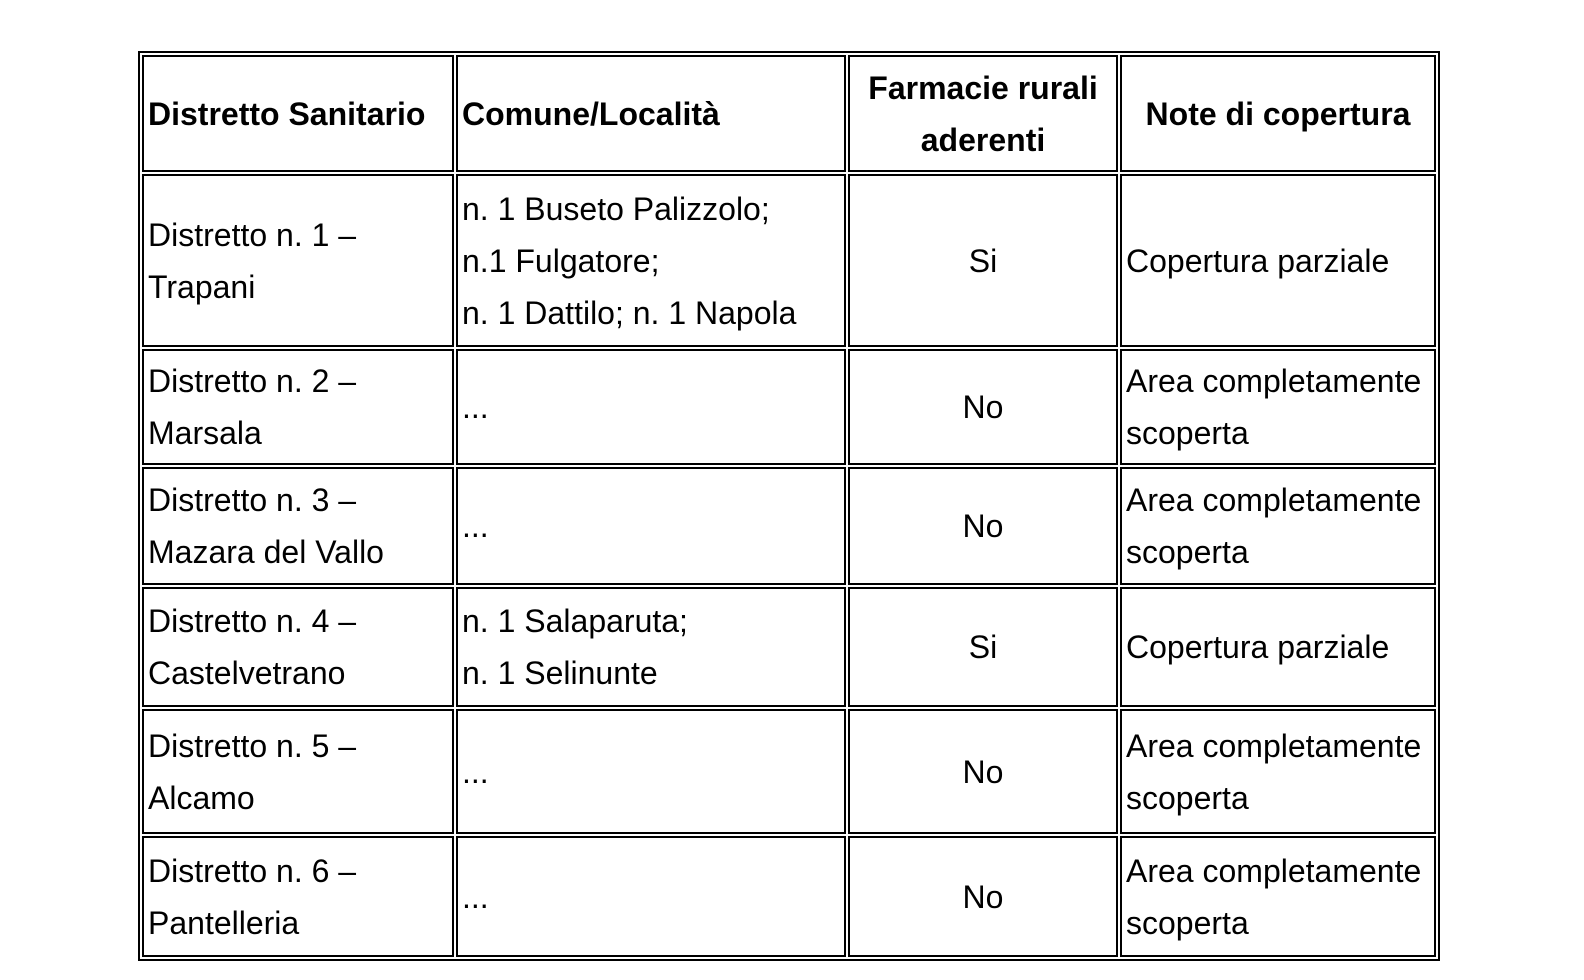  What do you see at coordinates (298, 526) in the screenshot?
I see `cell-distretto-sanitario: Distretto n. 3 – Mazara del Vallo` at bounding box center [298, 526].